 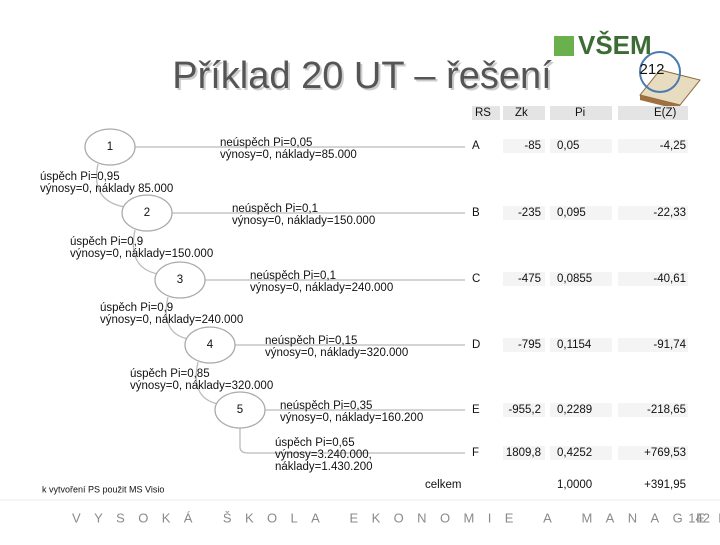 I want to click on table-cell: -91,74, so click(x=669, y=345).